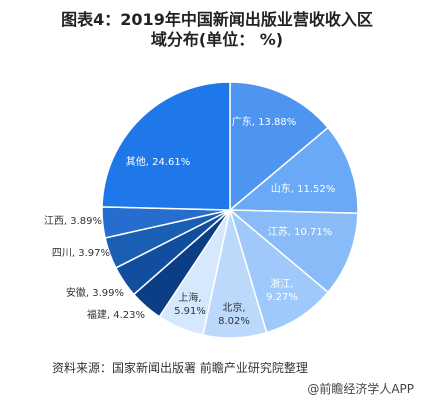  What do you see at coordinates (95, 292) in the screenshot?
I see `pie-label-安徽: 安徽, 3.99%` at bounding box center [95, 292].